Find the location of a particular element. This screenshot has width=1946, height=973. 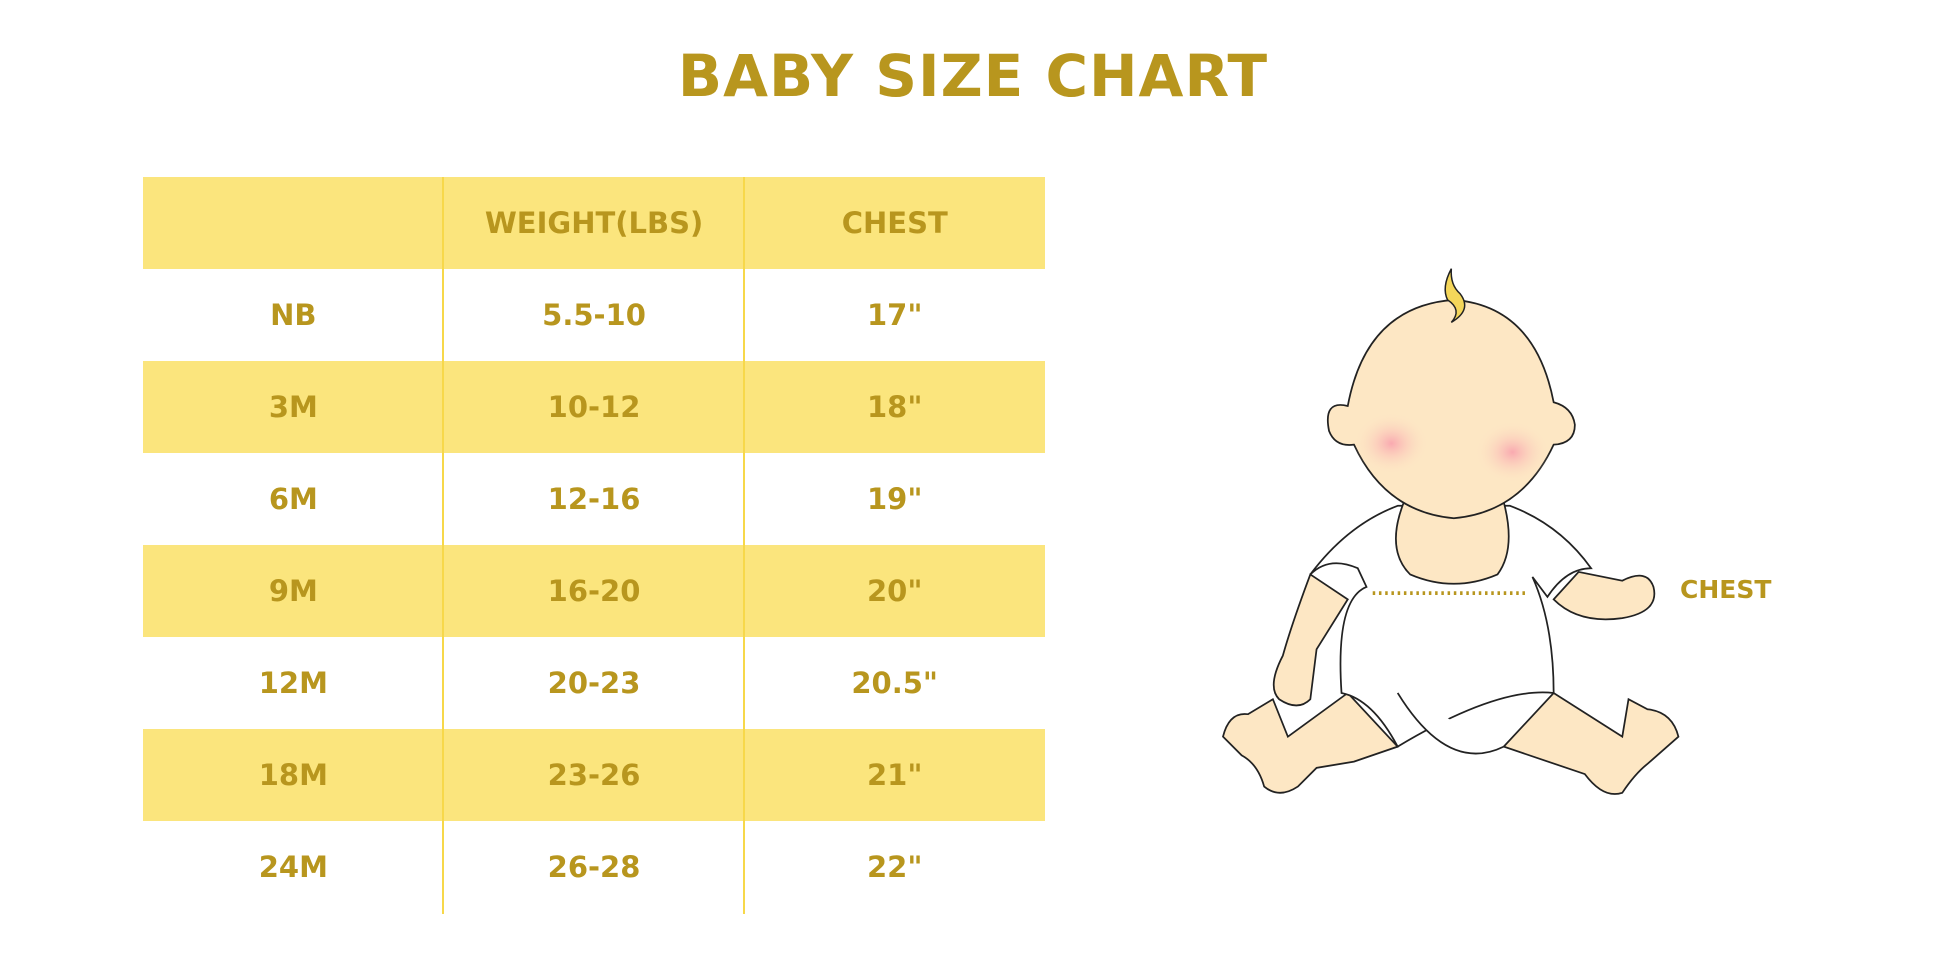

table-row: 12M 20-23 20.5" is located at coordinates (594, 683).